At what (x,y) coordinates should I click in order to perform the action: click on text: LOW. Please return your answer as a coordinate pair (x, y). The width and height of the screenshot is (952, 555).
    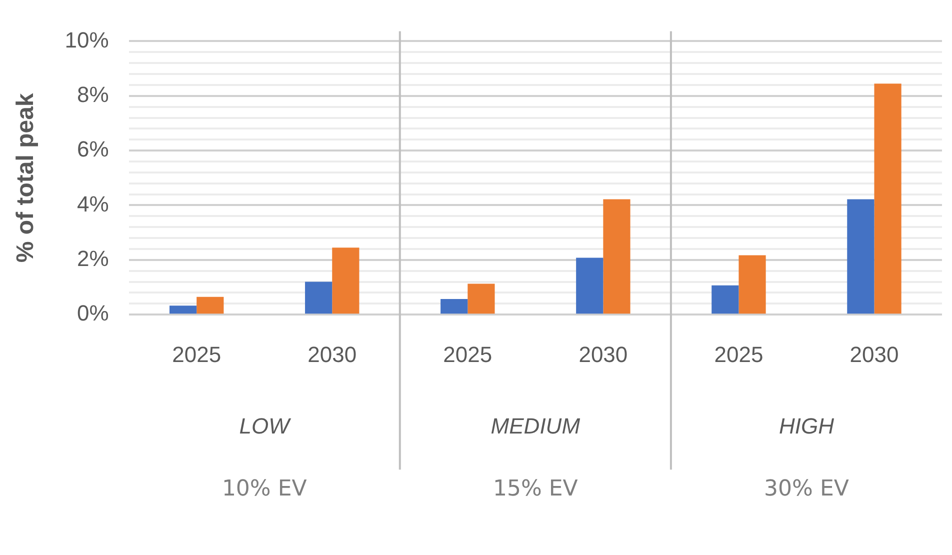
    Looking at the image, I should click on (265, 426).